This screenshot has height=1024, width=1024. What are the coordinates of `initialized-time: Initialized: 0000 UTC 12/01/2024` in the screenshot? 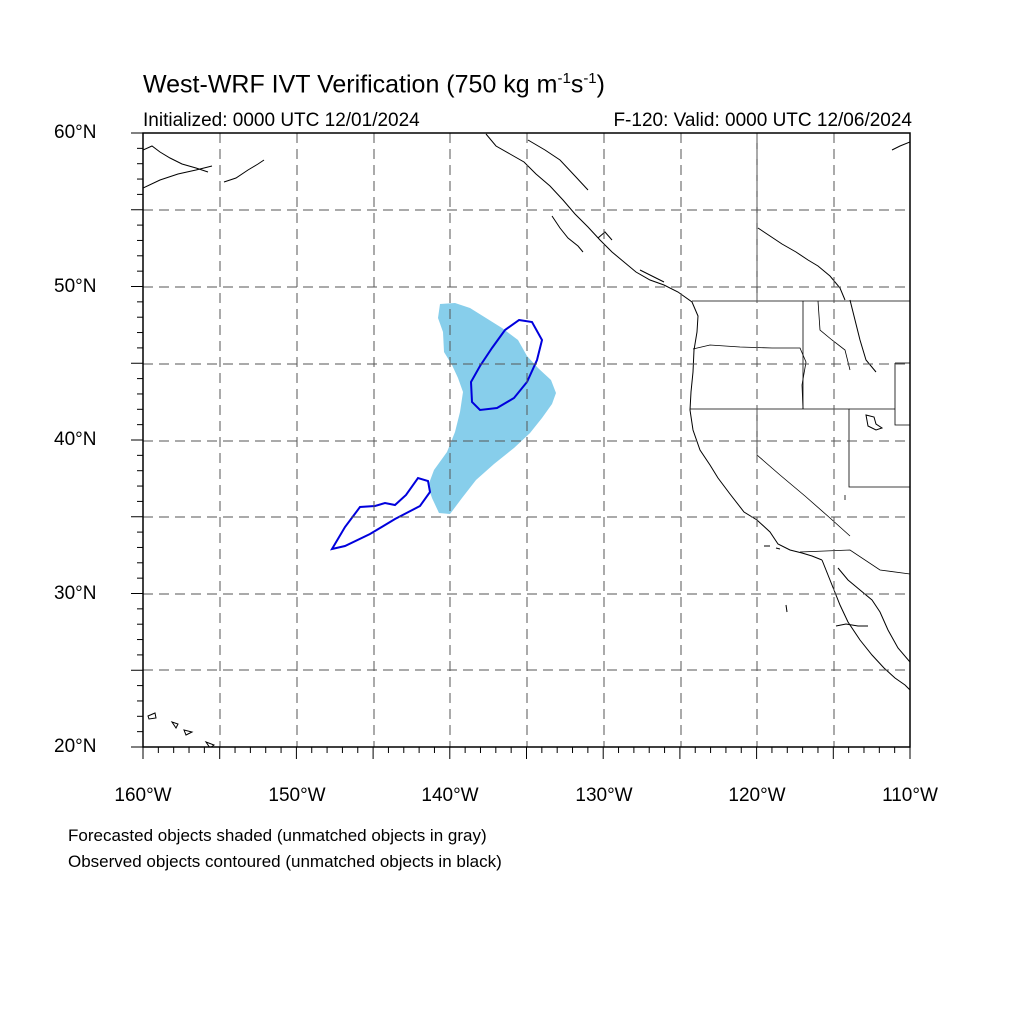 It's located at (281, 120).